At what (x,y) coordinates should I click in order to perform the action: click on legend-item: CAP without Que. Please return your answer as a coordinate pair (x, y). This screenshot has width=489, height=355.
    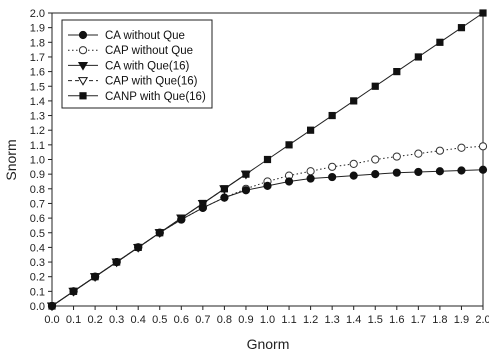
    Looking at the image, I should click on (130, 51).